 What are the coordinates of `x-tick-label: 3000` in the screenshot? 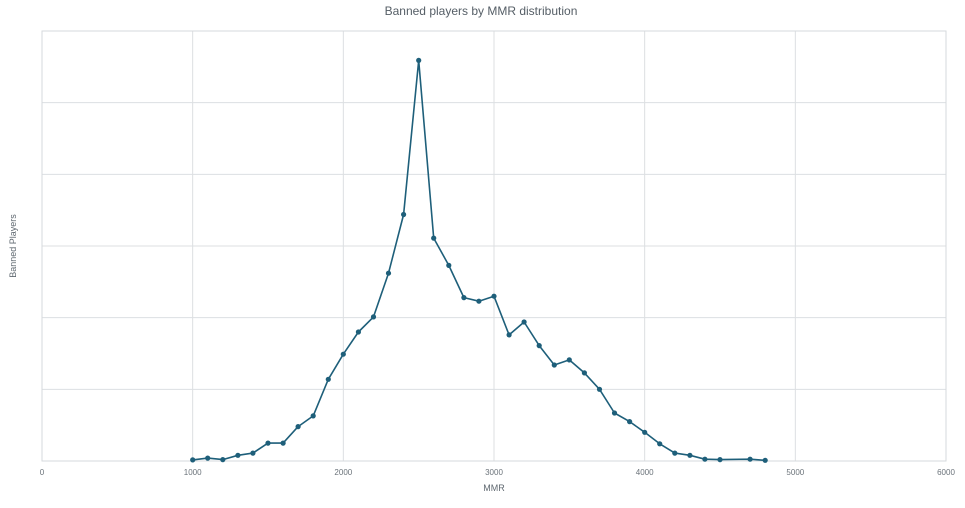 It's located at (494, 472).